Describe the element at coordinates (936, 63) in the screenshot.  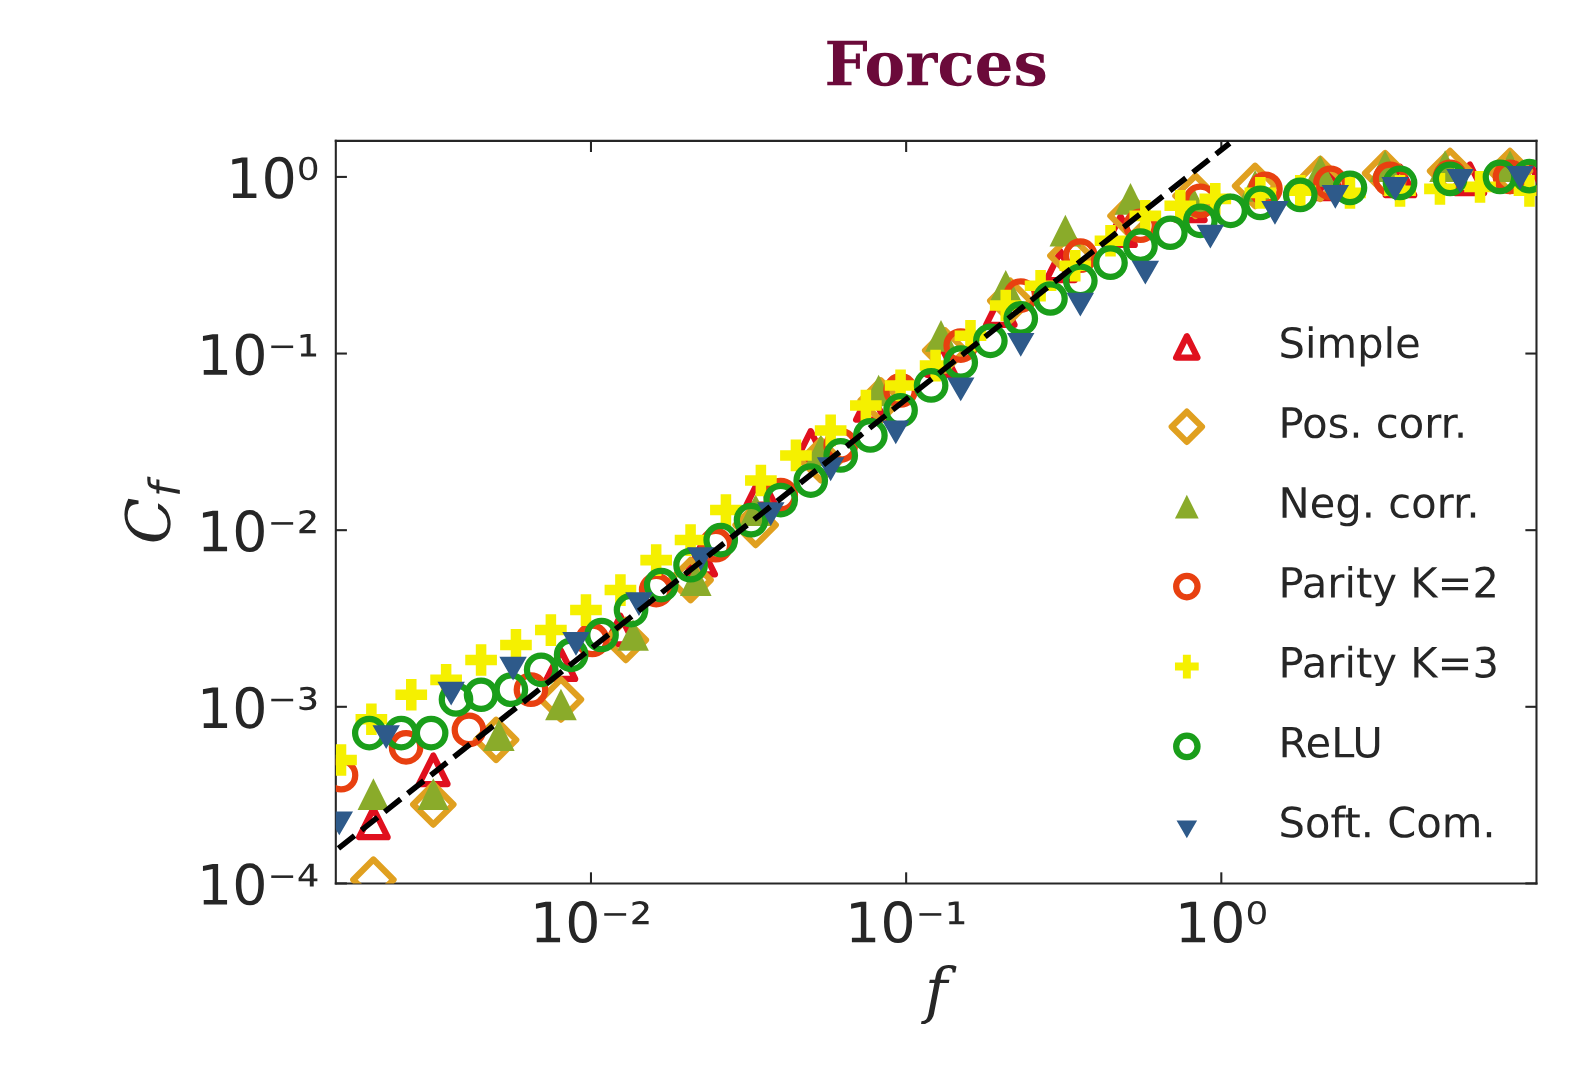
I see `chart-title: Forces` at that location.